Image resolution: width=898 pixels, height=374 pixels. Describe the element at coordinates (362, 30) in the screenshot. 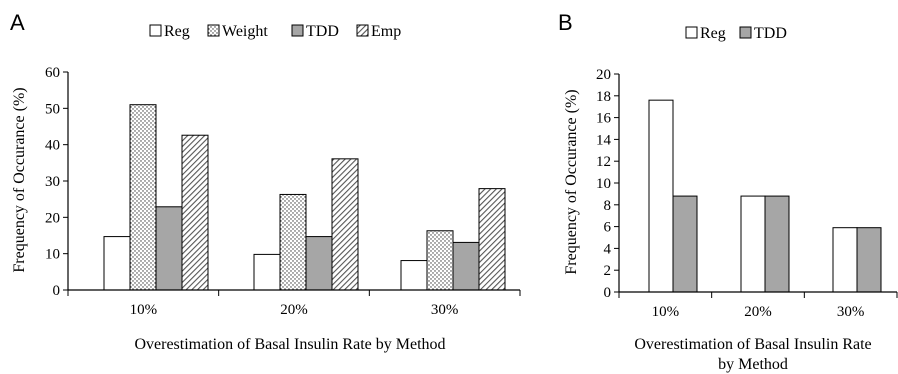

I see `legend-swatch-a-emp` at that location.